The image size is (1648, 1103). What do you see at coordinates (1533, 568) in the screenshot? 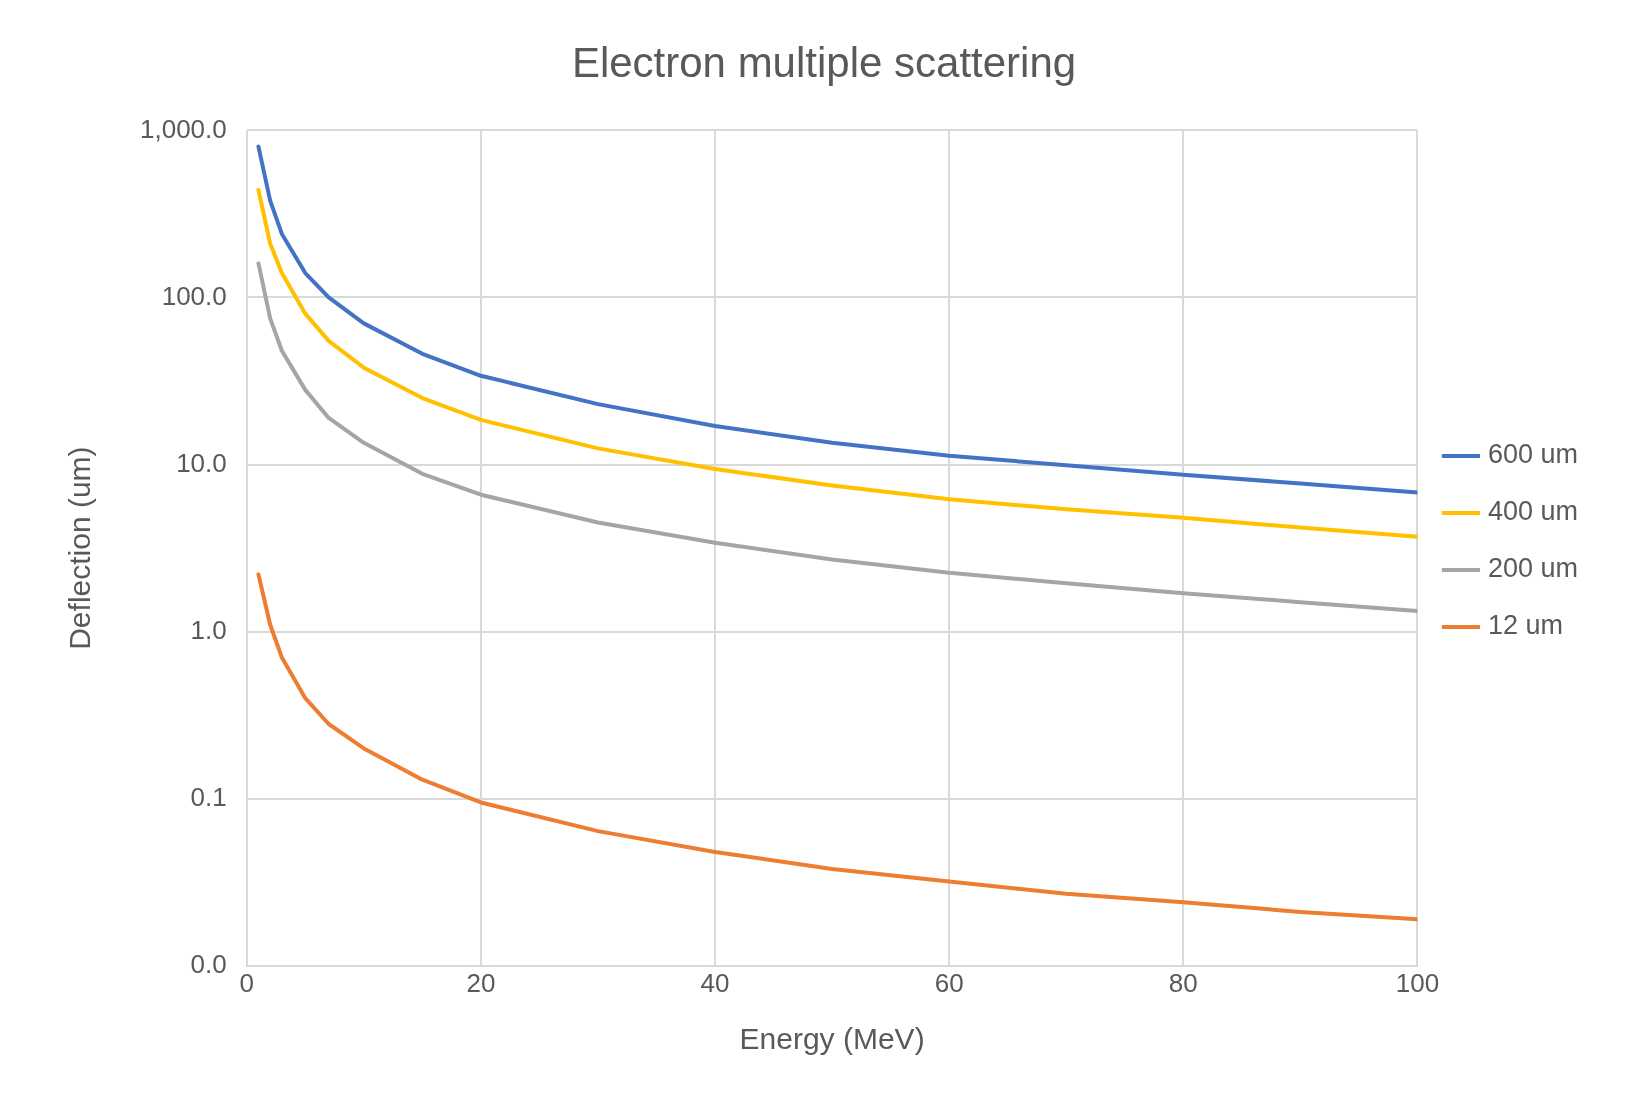
I see `legend-label: 200 um` at bounding box center [1533, 568].